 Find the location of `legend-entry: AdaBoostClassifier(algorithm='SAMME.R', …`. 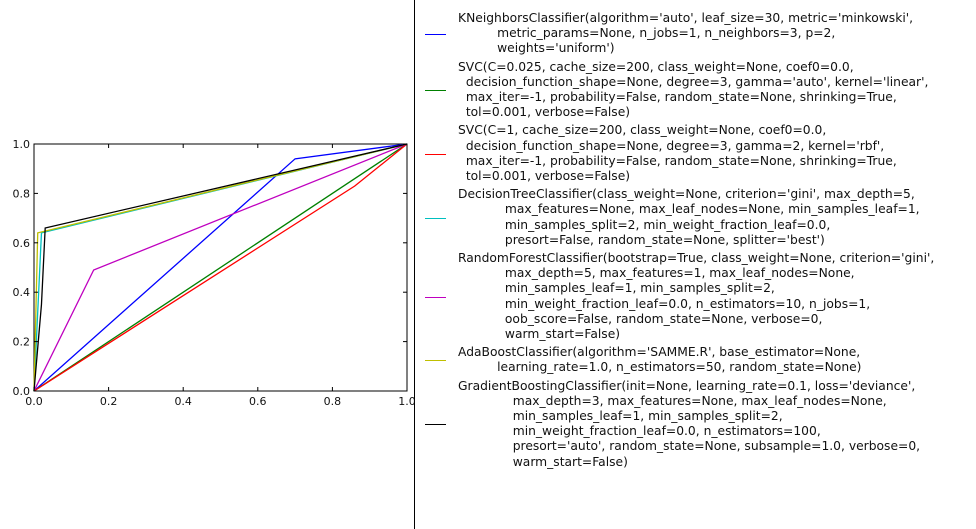

legend-entry: AdaBoostClassifier(algorithm='SAMME.R', … is located at coordinates (695, 360).